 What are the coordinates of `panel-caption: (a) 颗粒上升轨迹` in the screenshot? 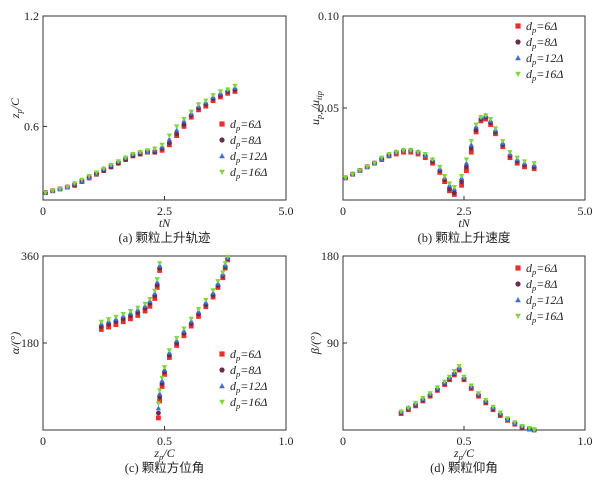 It's located at (165, 237).